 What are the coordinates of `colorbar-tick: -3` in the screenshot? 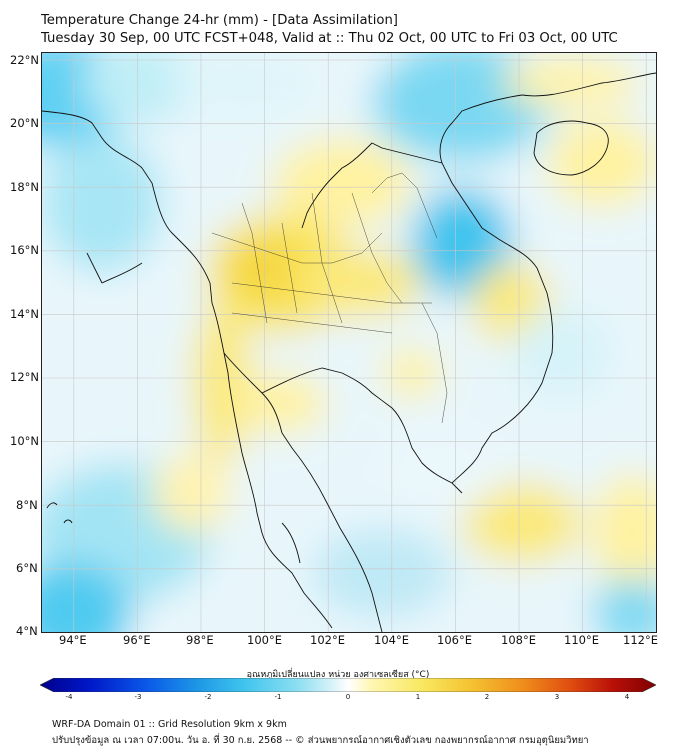 It's located at (138, 697).